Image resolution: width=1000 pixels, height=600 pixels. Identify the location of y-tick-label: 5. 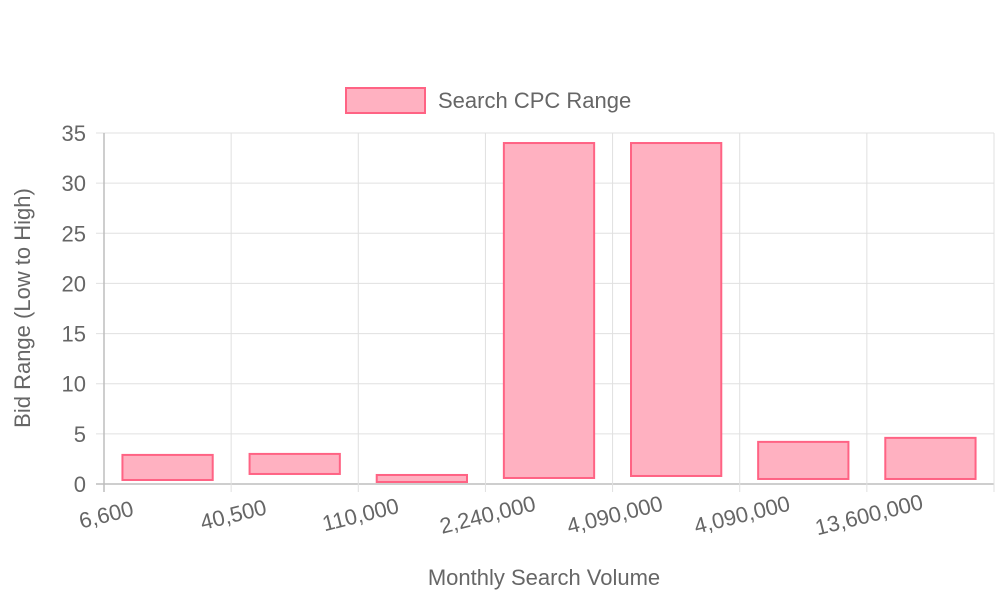
(80, 434).